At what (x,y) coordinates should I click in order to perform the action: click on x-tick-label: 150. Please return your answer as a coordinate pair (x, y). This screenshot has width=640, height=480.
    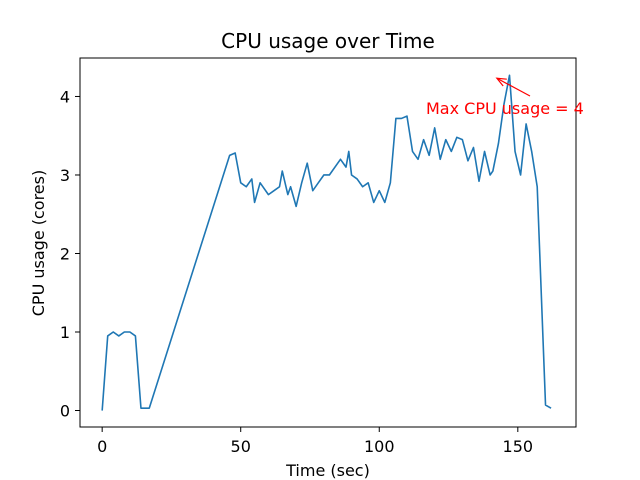
    Looking at the image, I should click on (518, 446).